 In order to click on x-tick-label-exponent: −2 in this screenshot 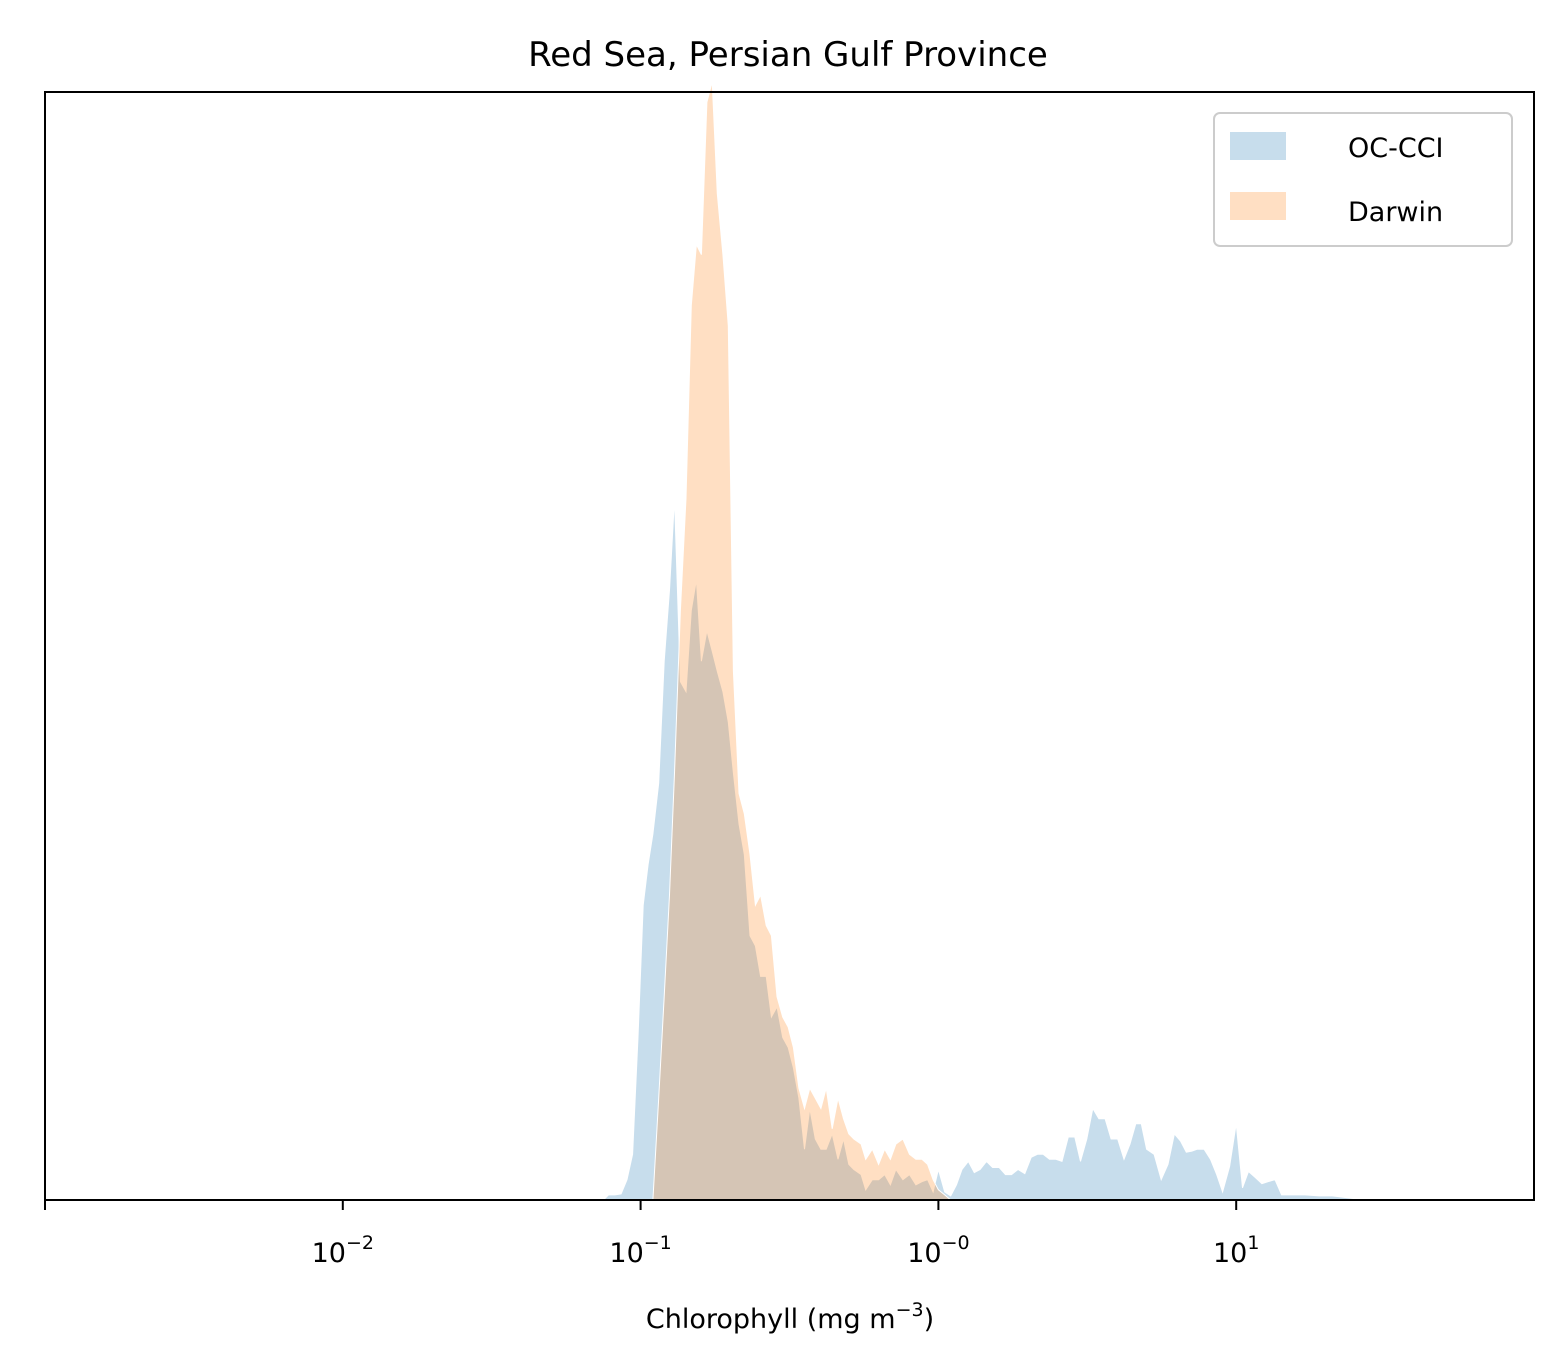, I will do `click(360, 1243)`.